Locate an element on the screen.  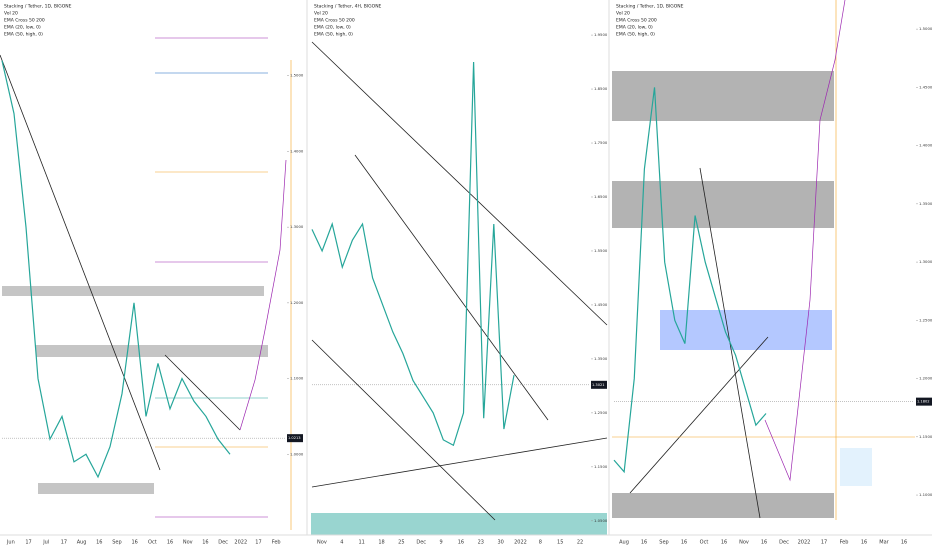
time-label: 23 is located at coordinates (481, 543).